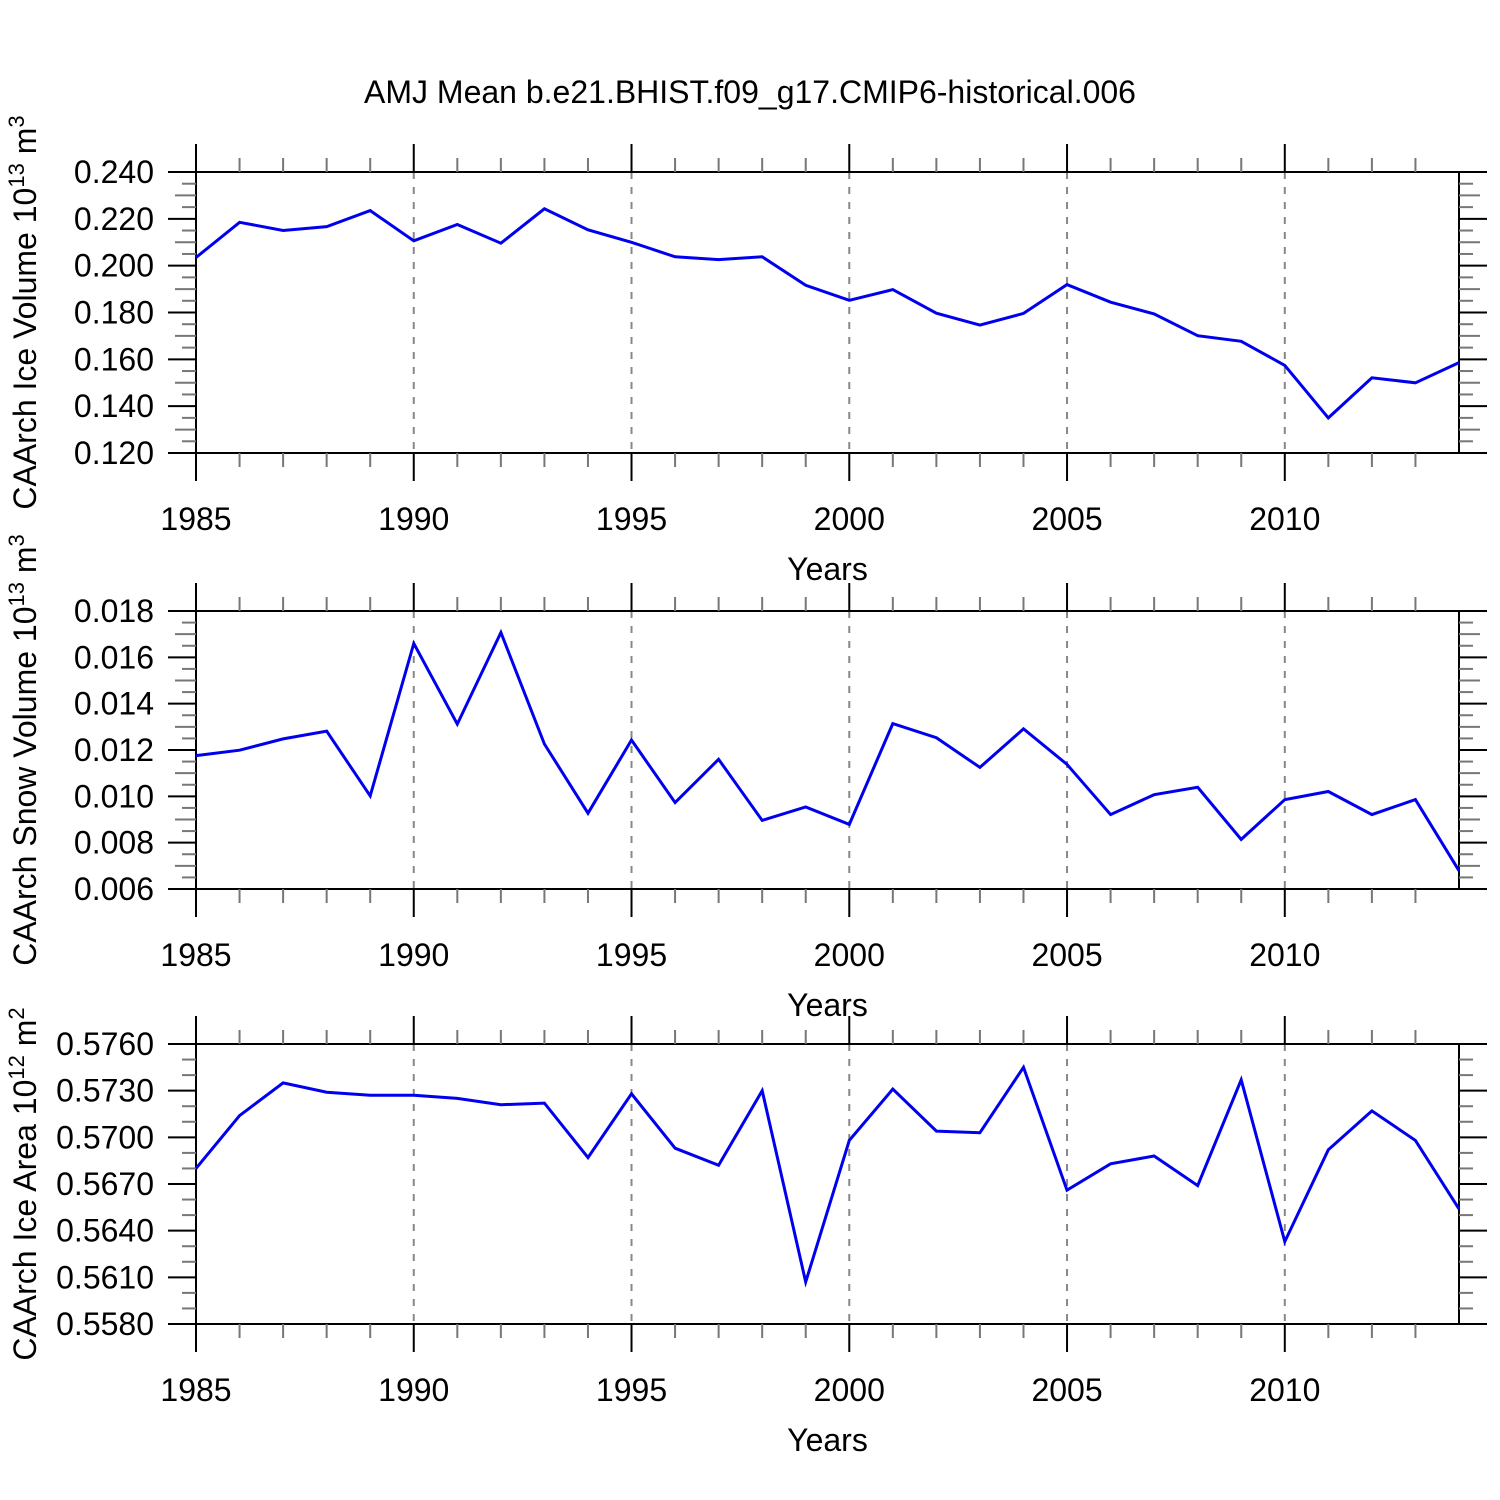 The image size is (1500, 1500). Describe the element at coordinates (105, 1044) in the screenshot. I see `y-tick-label: 0.5760` at that location.